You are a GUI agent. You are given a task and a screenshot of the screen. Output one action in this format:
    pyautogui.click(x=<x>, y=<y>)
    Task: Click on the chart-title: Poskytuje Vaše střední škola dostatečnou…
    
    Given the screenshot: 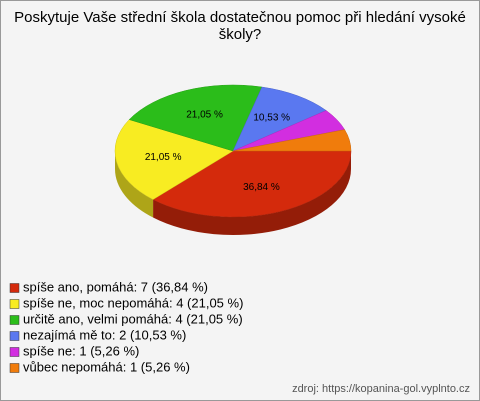 What is the action you would take?
    pyautogui.click(x=240, y=26)
    